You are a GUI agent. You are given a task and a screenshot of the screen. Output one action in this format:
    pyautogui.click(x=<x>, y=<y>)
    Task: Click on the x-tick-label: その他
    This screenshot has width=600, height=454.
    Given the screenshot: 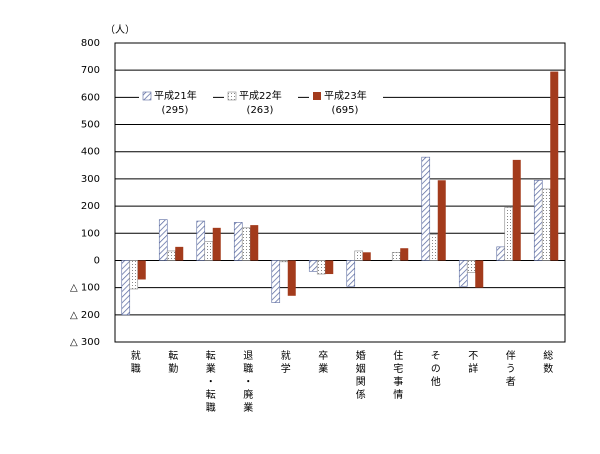 What is the action you would take?
    pyautogui.click(x=434, y=369)
    